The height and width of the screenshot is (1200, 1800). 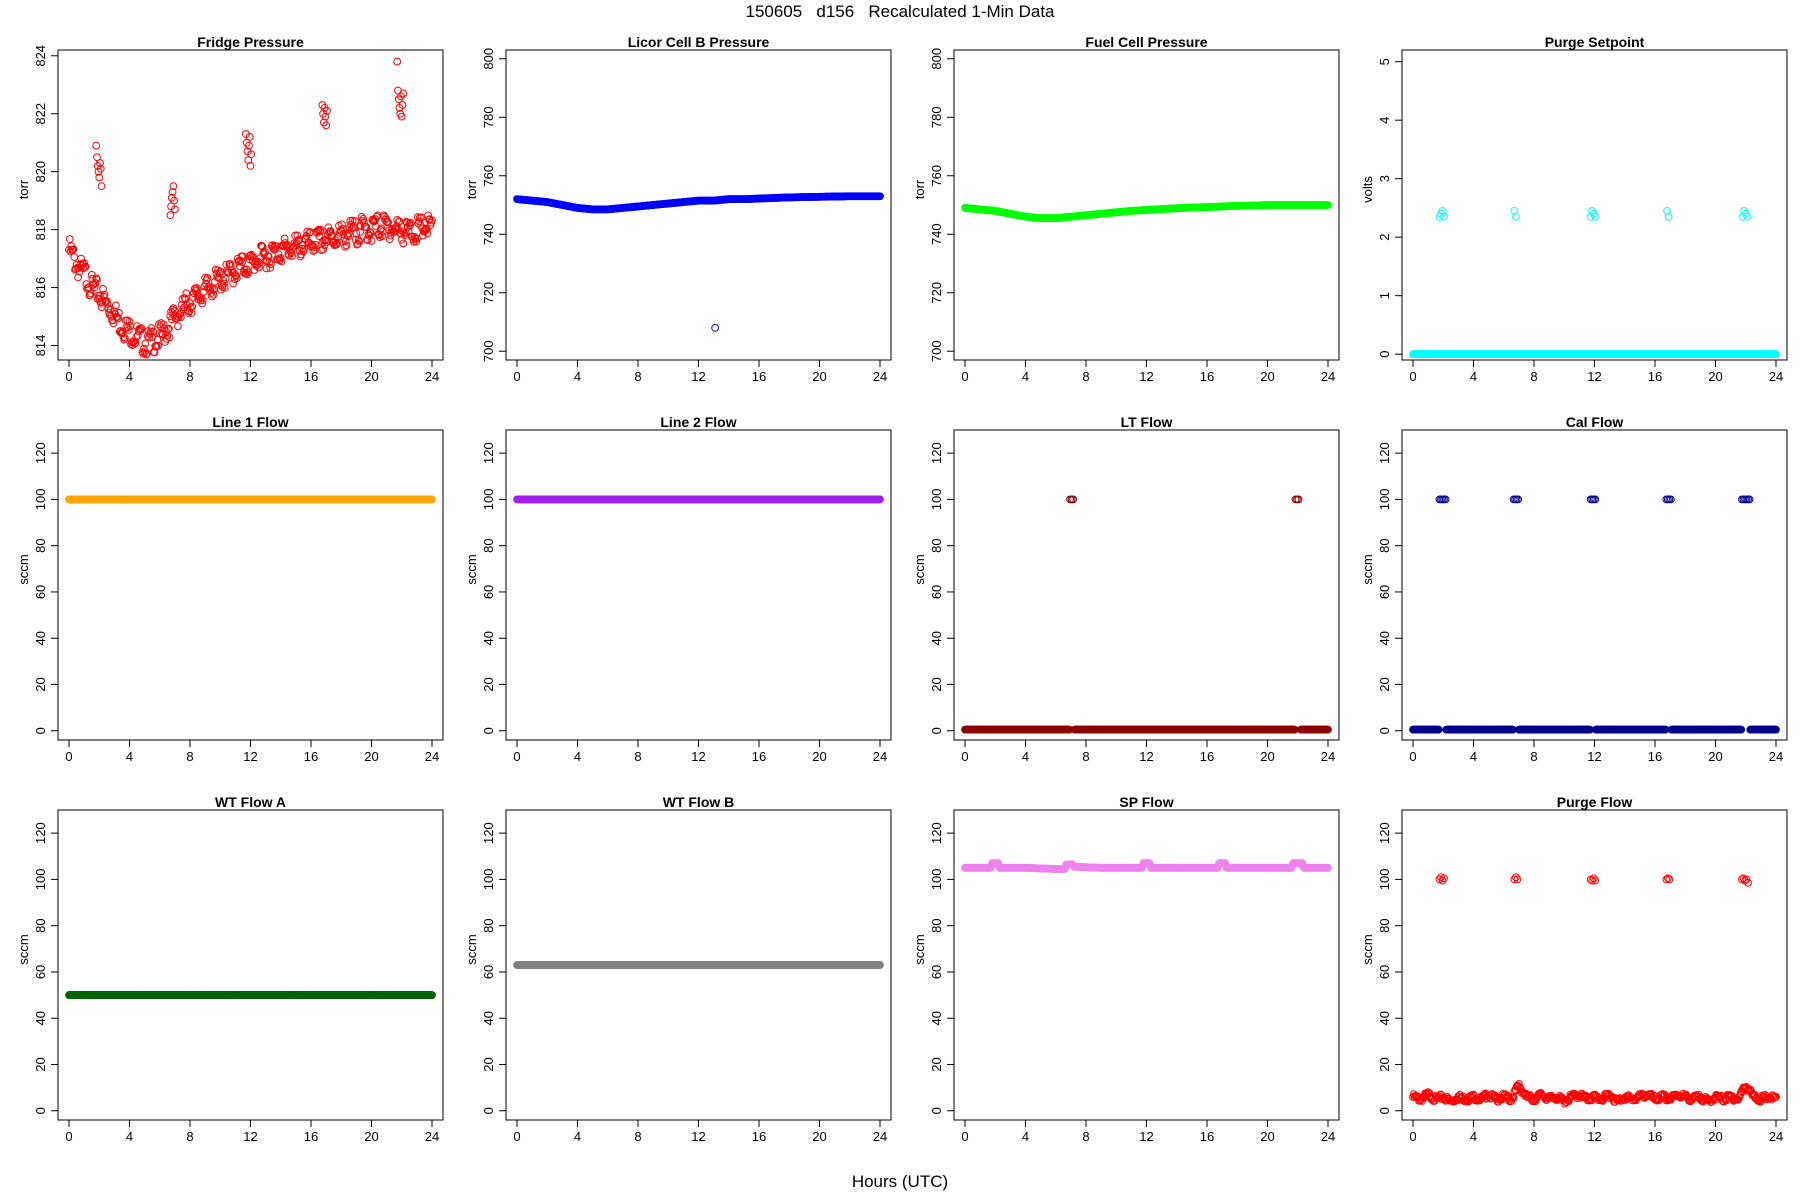 What do you see at coordinates (1147, 422) in the screenshot?
I see `panel-title: LT Flow` at bounding box center [1147, 422].